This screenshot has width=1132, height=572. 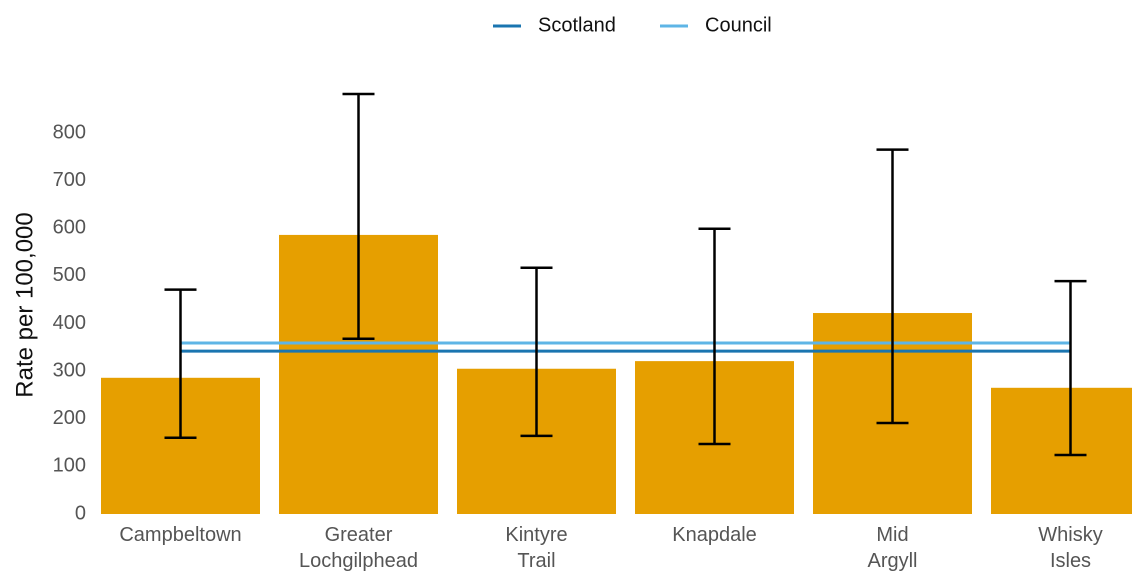 What do you see at coordinates (80, 513) in the screenshot?
I see `y-tick-label: 0` at bounding box center [80, 513].